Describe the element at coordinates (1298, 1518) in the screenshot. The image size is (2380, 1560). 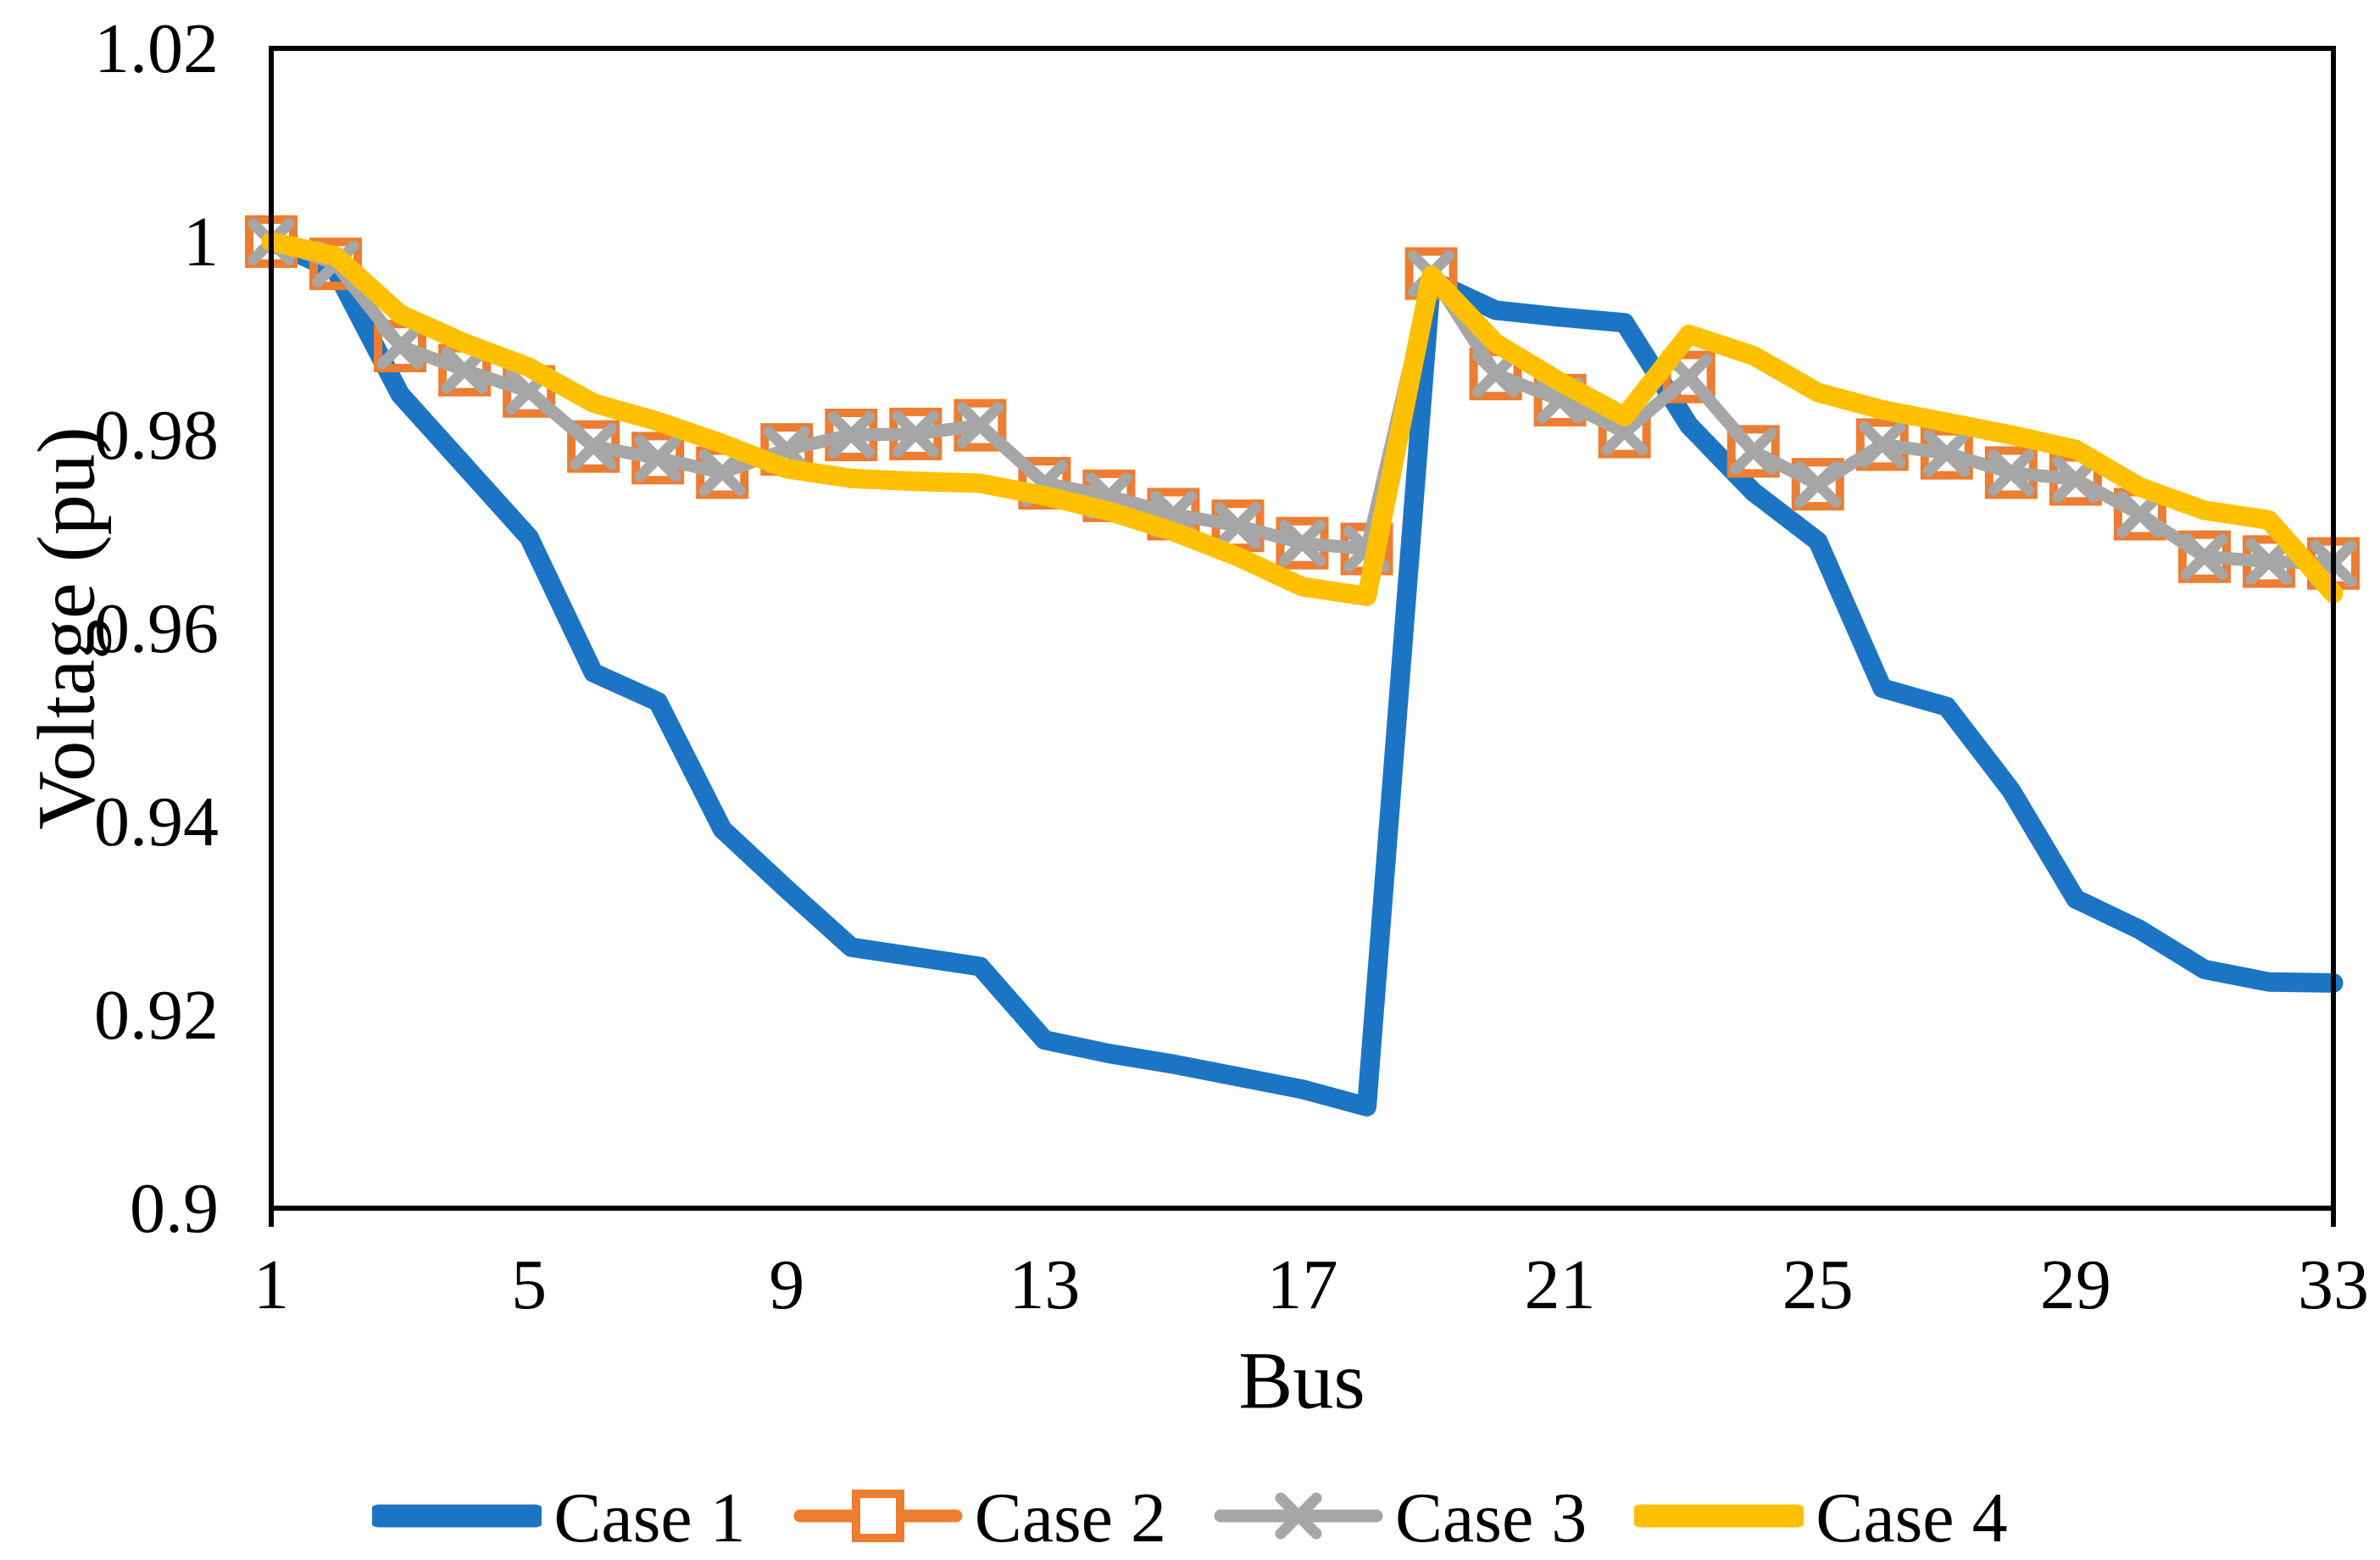
I see `case-3-x-marker-swatch` at that location.